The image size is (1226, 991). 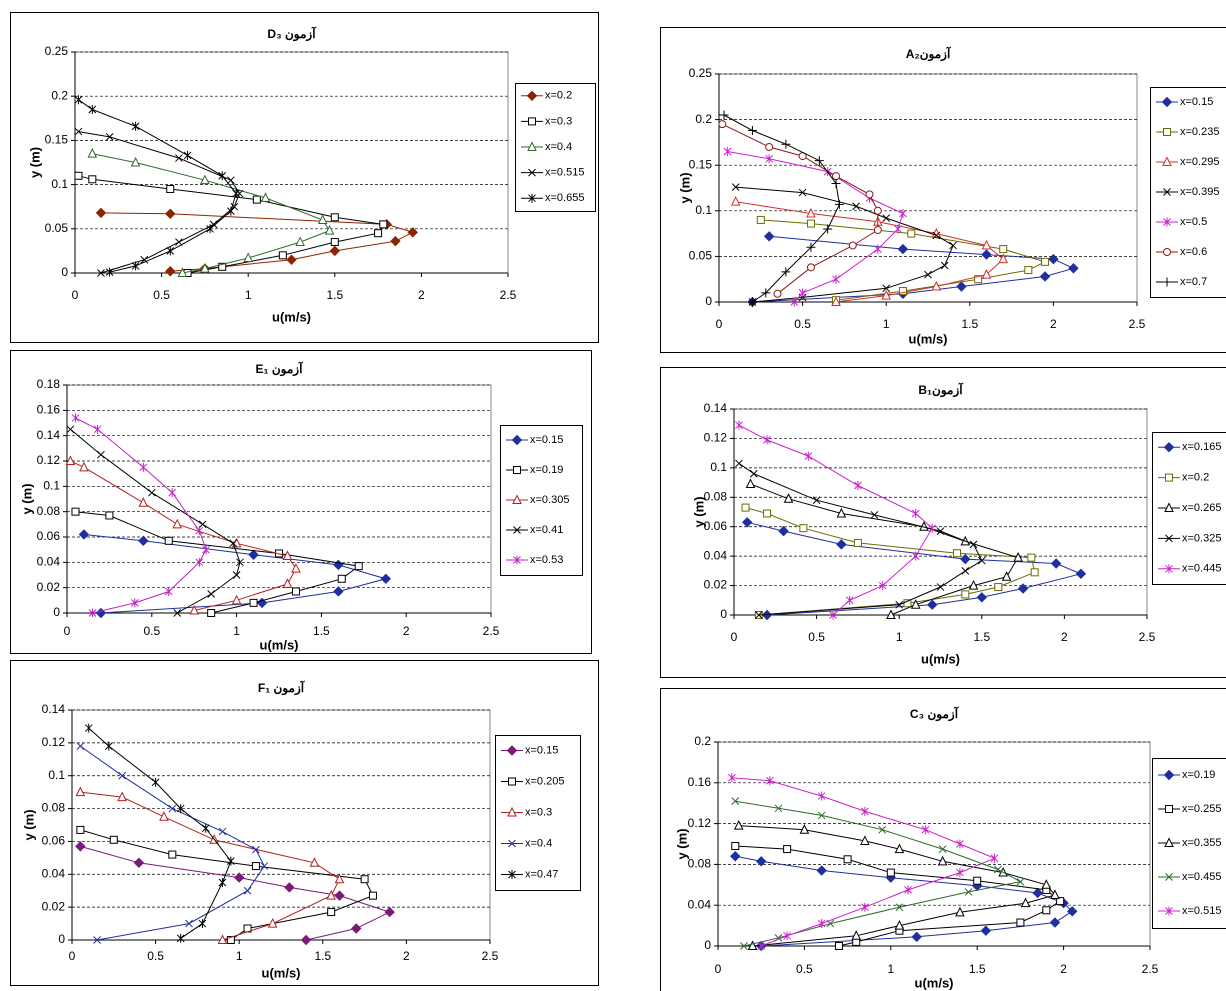 I want to click on chart-title: E₁ آزمون, so click(x=280, y=368).